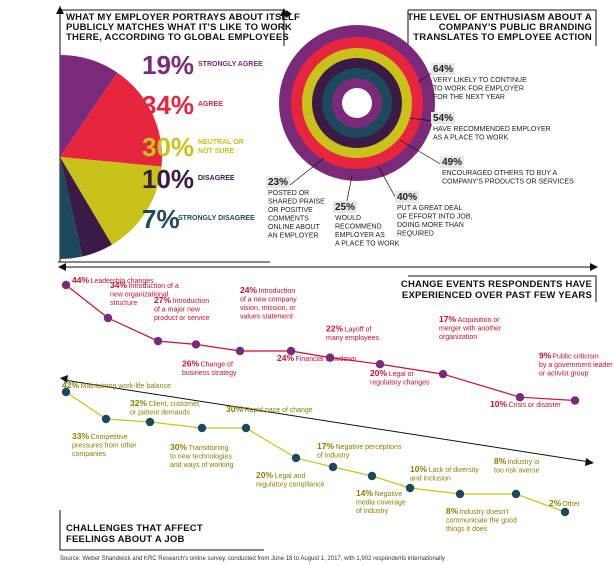 Image resolution: width=614 pixels, height=565 pixels. I want to click on change-point-6-text-line-1: Financial slowdown, so click(326, 359).